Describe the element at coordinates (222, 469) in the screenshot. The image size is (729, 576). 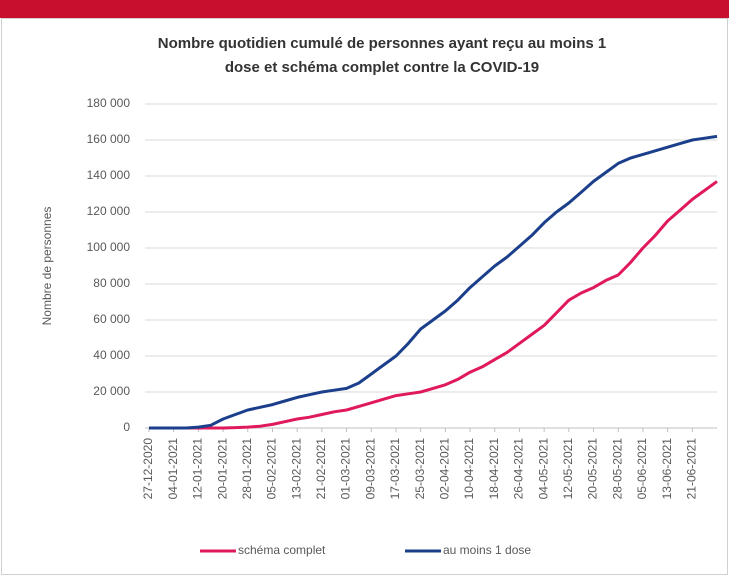
I see `x-tick-label: 20-01-2021` at that location.